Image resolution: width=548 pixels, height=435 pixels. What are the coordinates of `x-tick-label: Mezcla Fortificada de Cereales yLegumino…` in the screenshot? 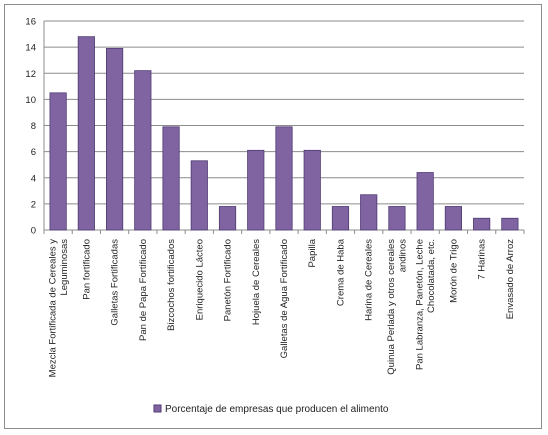 It's located at (58, 308).